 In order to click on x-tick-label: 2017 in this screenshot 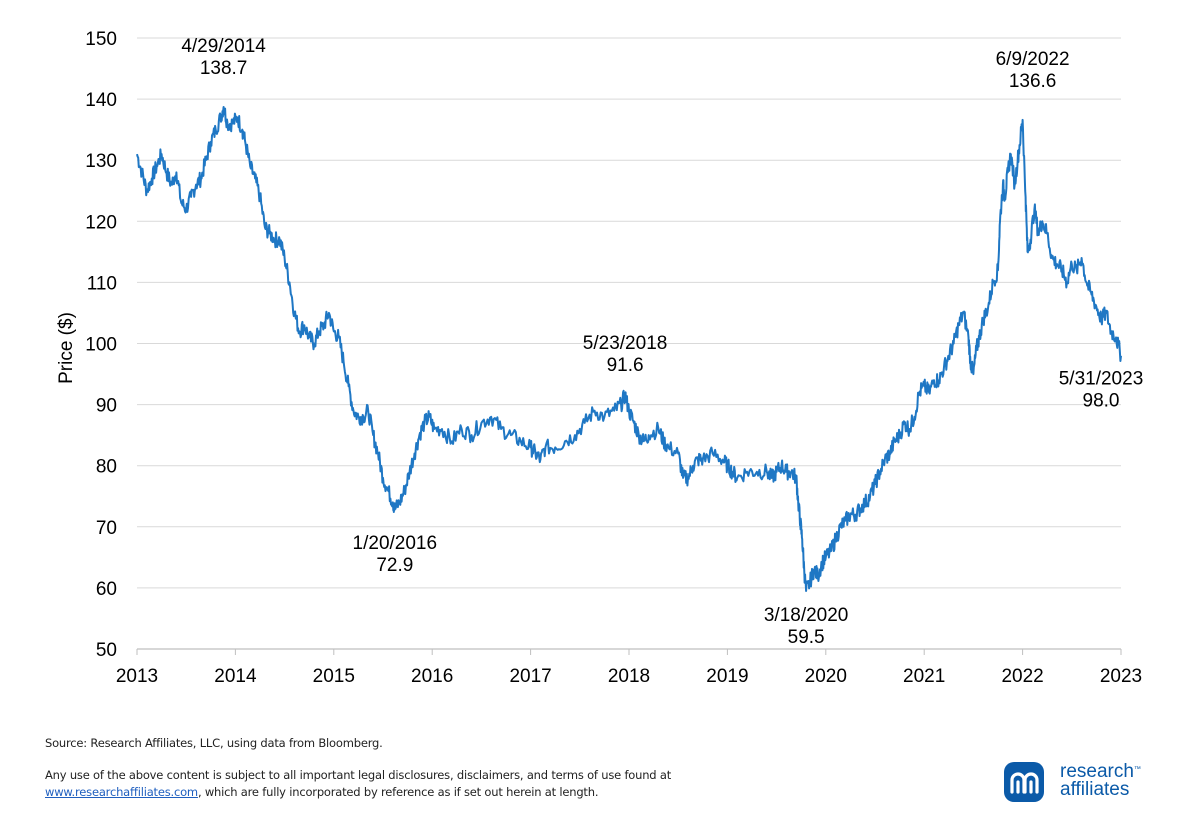, I will do `click(530, 676)`.